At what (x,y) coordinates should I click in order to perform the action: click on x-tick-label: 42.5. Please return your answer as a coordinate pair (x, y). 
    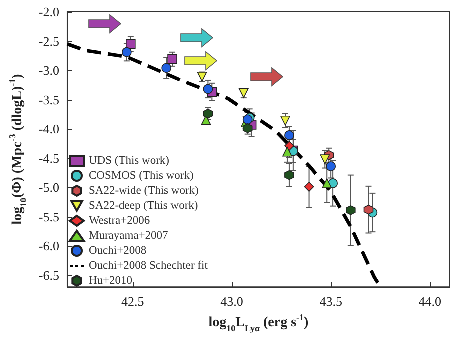
    Looking at the image, I should click on (133, 302).